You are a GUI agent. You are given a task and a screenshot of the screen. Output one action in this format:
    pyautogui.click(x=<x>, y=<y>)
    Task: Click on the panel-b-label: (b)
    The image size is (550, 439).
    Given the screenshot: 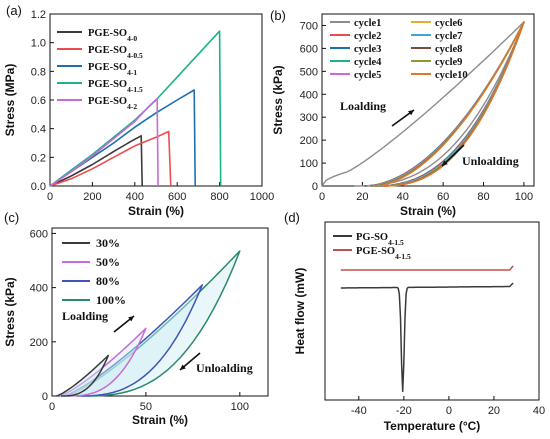 What is the action you would take?
    pyautogui.click(x=278, y=15)
    